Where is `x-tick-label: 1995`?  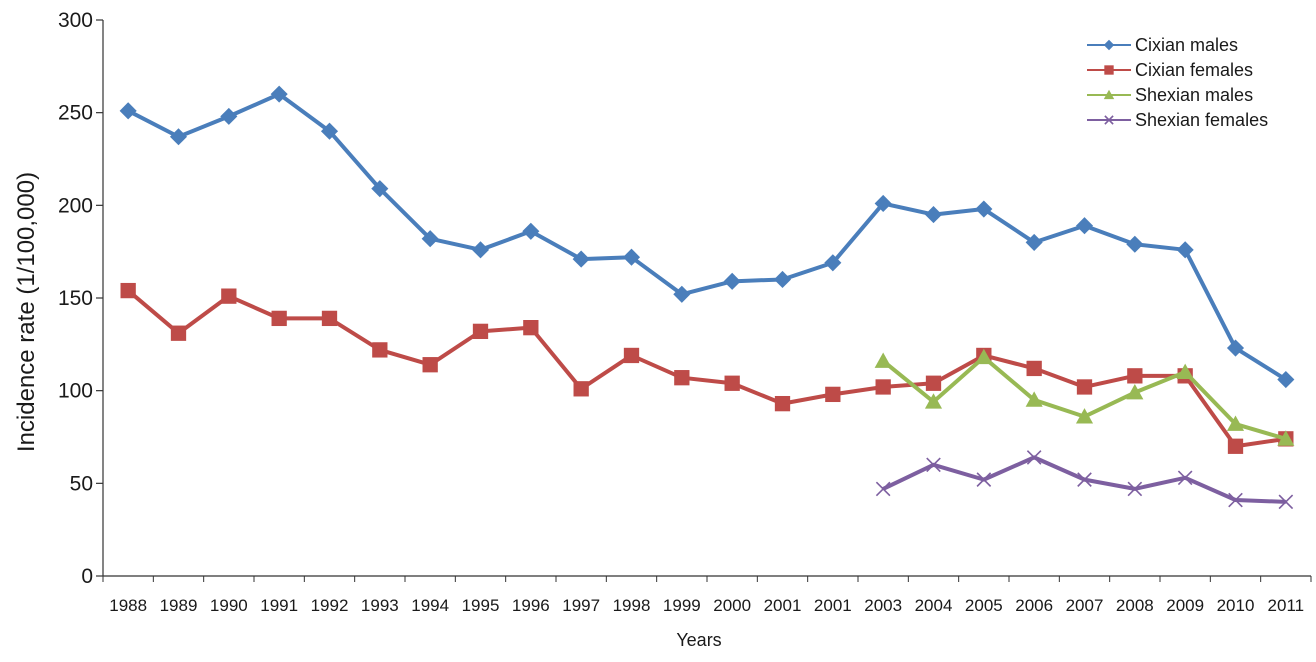
x-tick-label: 1995 is located at coordinates (481, 605).